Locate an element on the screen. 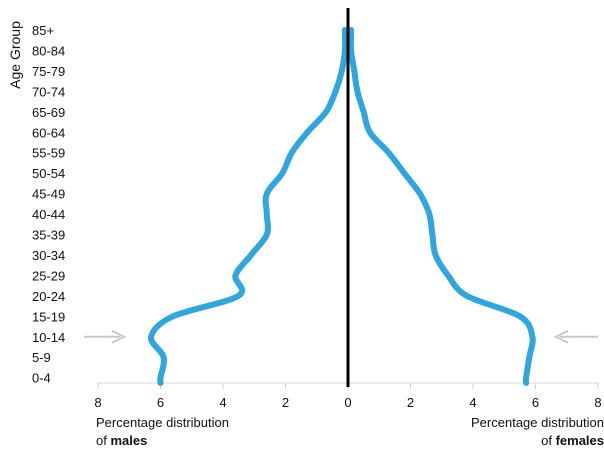  age-group-label: 20-24 is located at coordinates (48, 296).